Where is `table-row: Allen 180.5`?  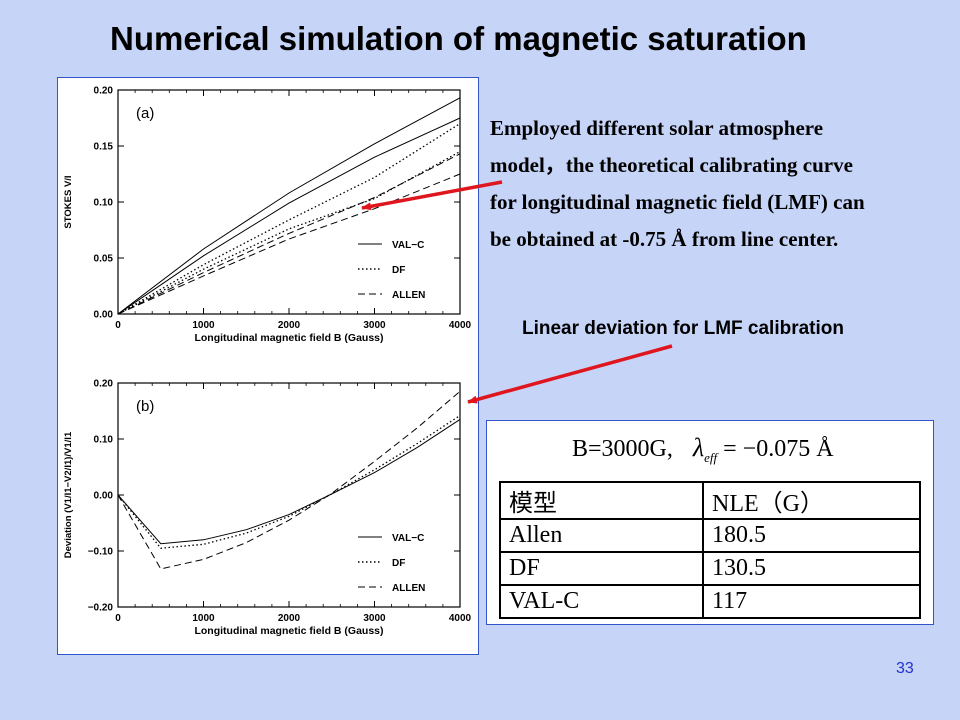
table-row: Allen 180.5 is located at coordinates (710, 535).